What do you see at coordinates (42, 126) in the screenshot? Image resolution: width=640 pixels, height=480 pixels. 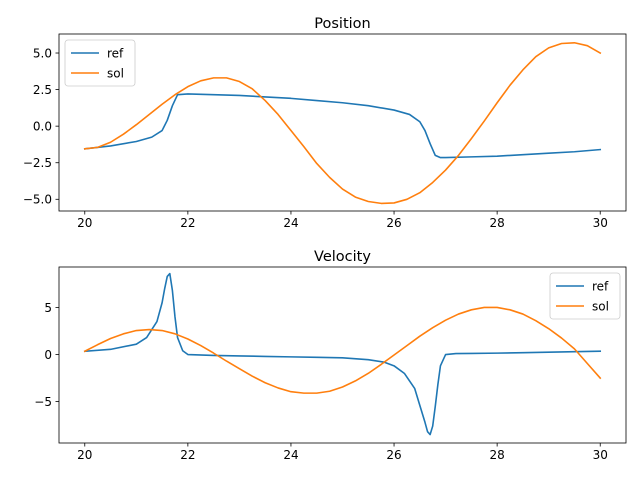 I see `y-tick-label: 0.0` at bounding box center [42, 126].